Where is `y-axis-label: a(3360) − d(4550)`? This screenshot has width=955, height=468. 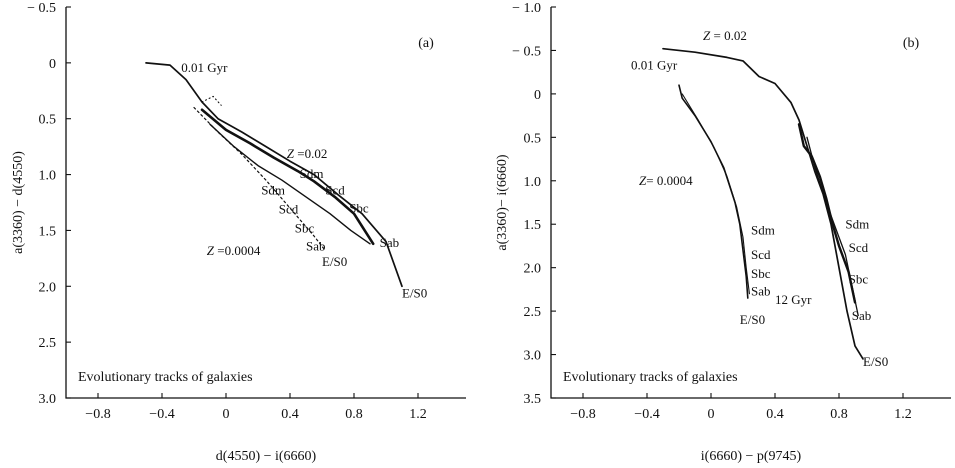
y-axis-label: a(3360) − d(4550) is located at coordinates (18, 202).